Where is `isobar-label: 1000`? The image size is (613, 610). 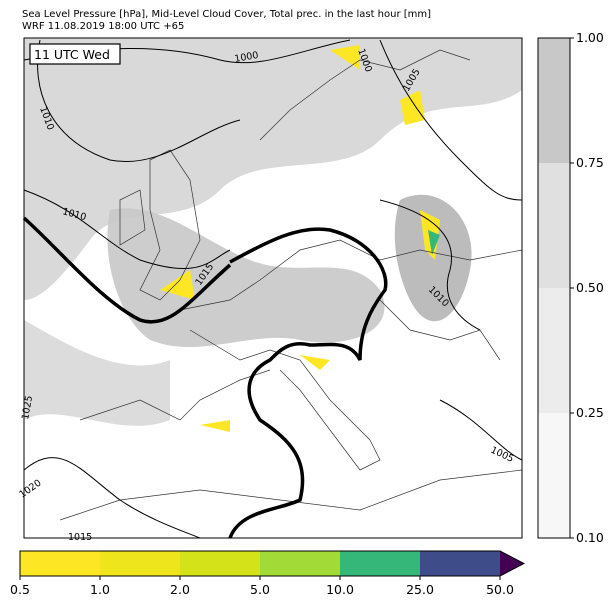 isobar-label: 1000 is located at coordinates (247, 57).